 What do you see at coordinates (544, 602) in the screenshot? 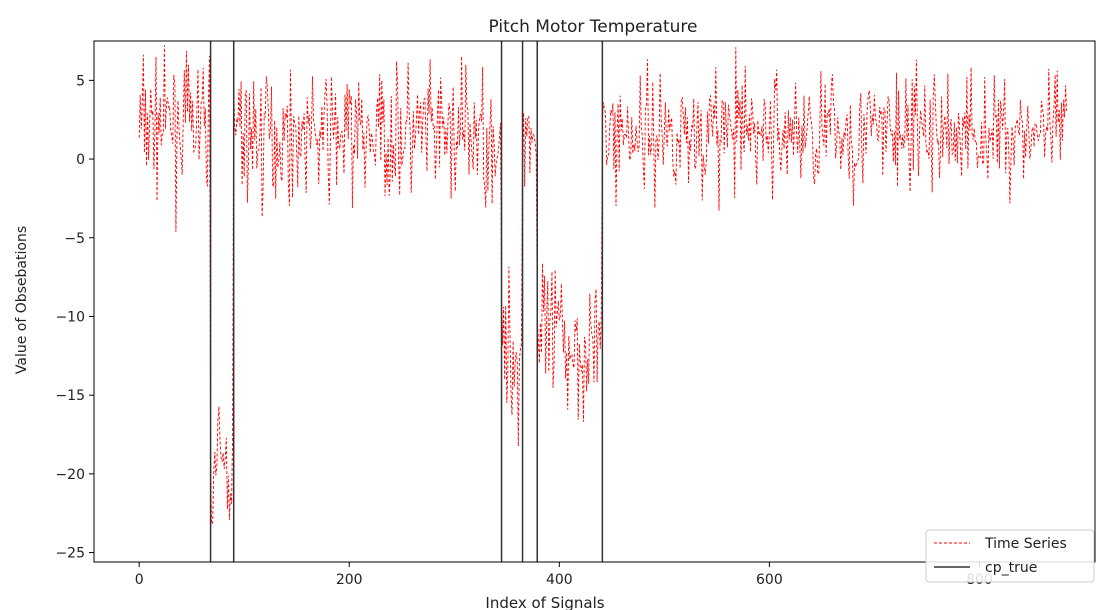
I see `x-axis-label: Index of Signals` at bounding box center [544, 602].